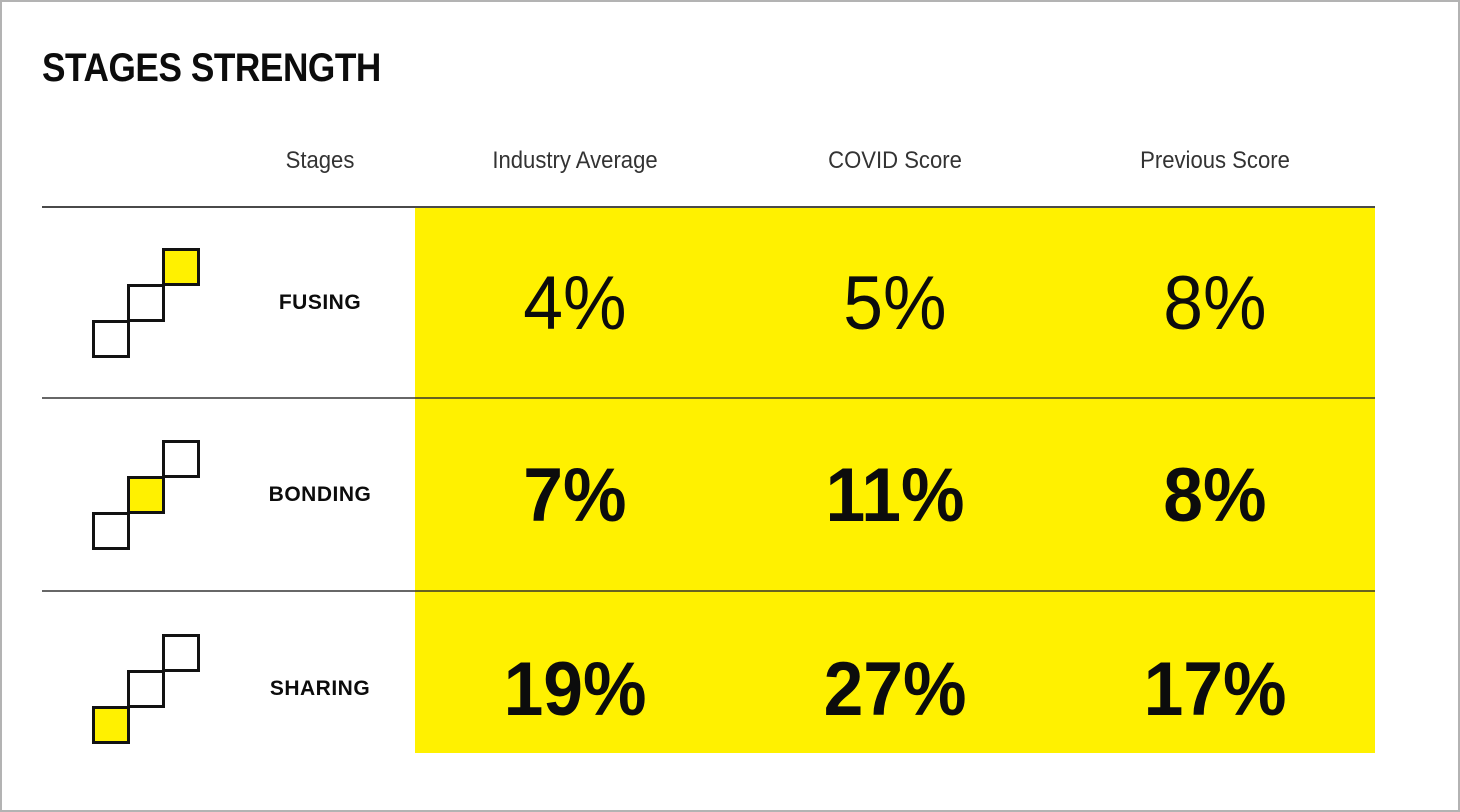 This screenshot has width=1460, height=812. I want to click on column-header-stages: Stages, so click(320, 160).